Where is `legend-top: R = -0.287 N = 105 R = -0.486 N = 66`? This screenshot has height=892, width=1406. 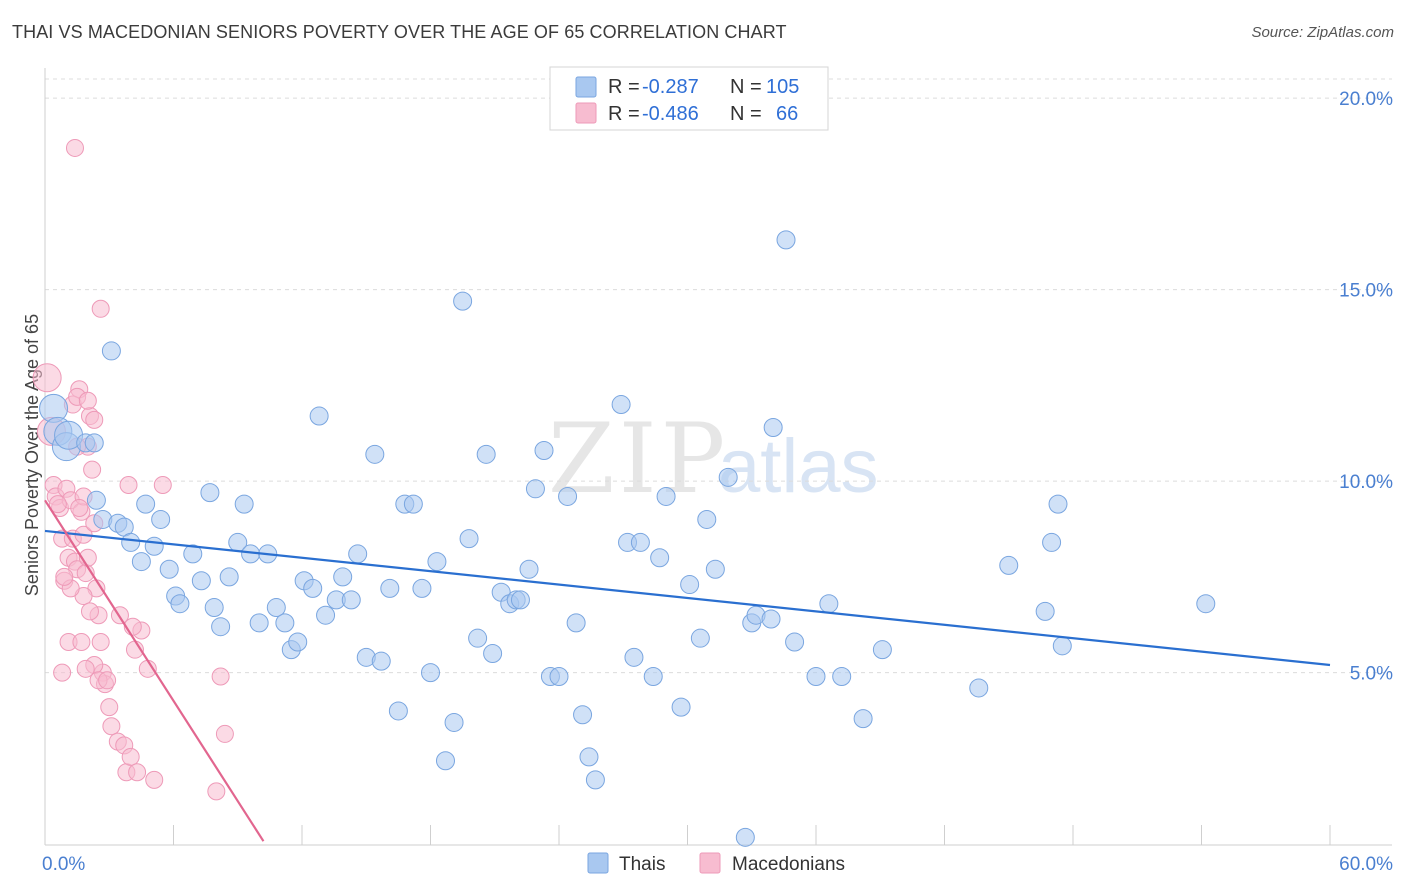 legend-top: R = -0.287 N = 105 R = -0.486 N = 66 is located at coordinates (689, 98).